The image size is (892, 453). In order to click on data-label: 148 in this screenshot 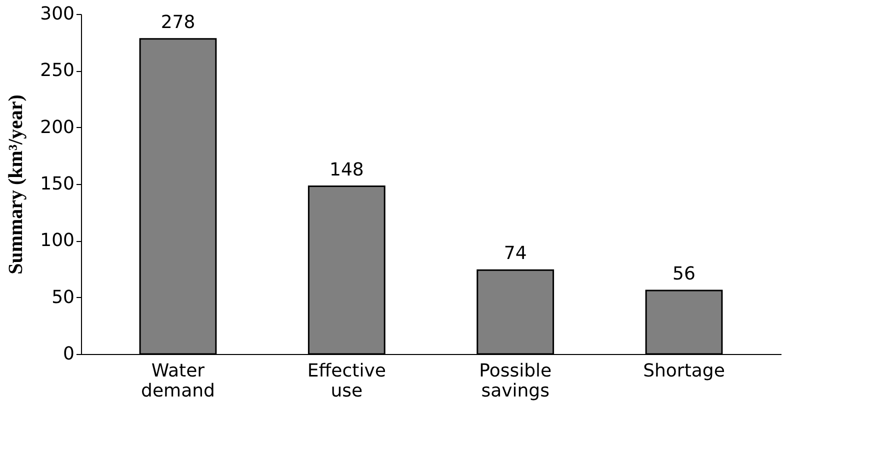, I will do `click(346, 169)`.